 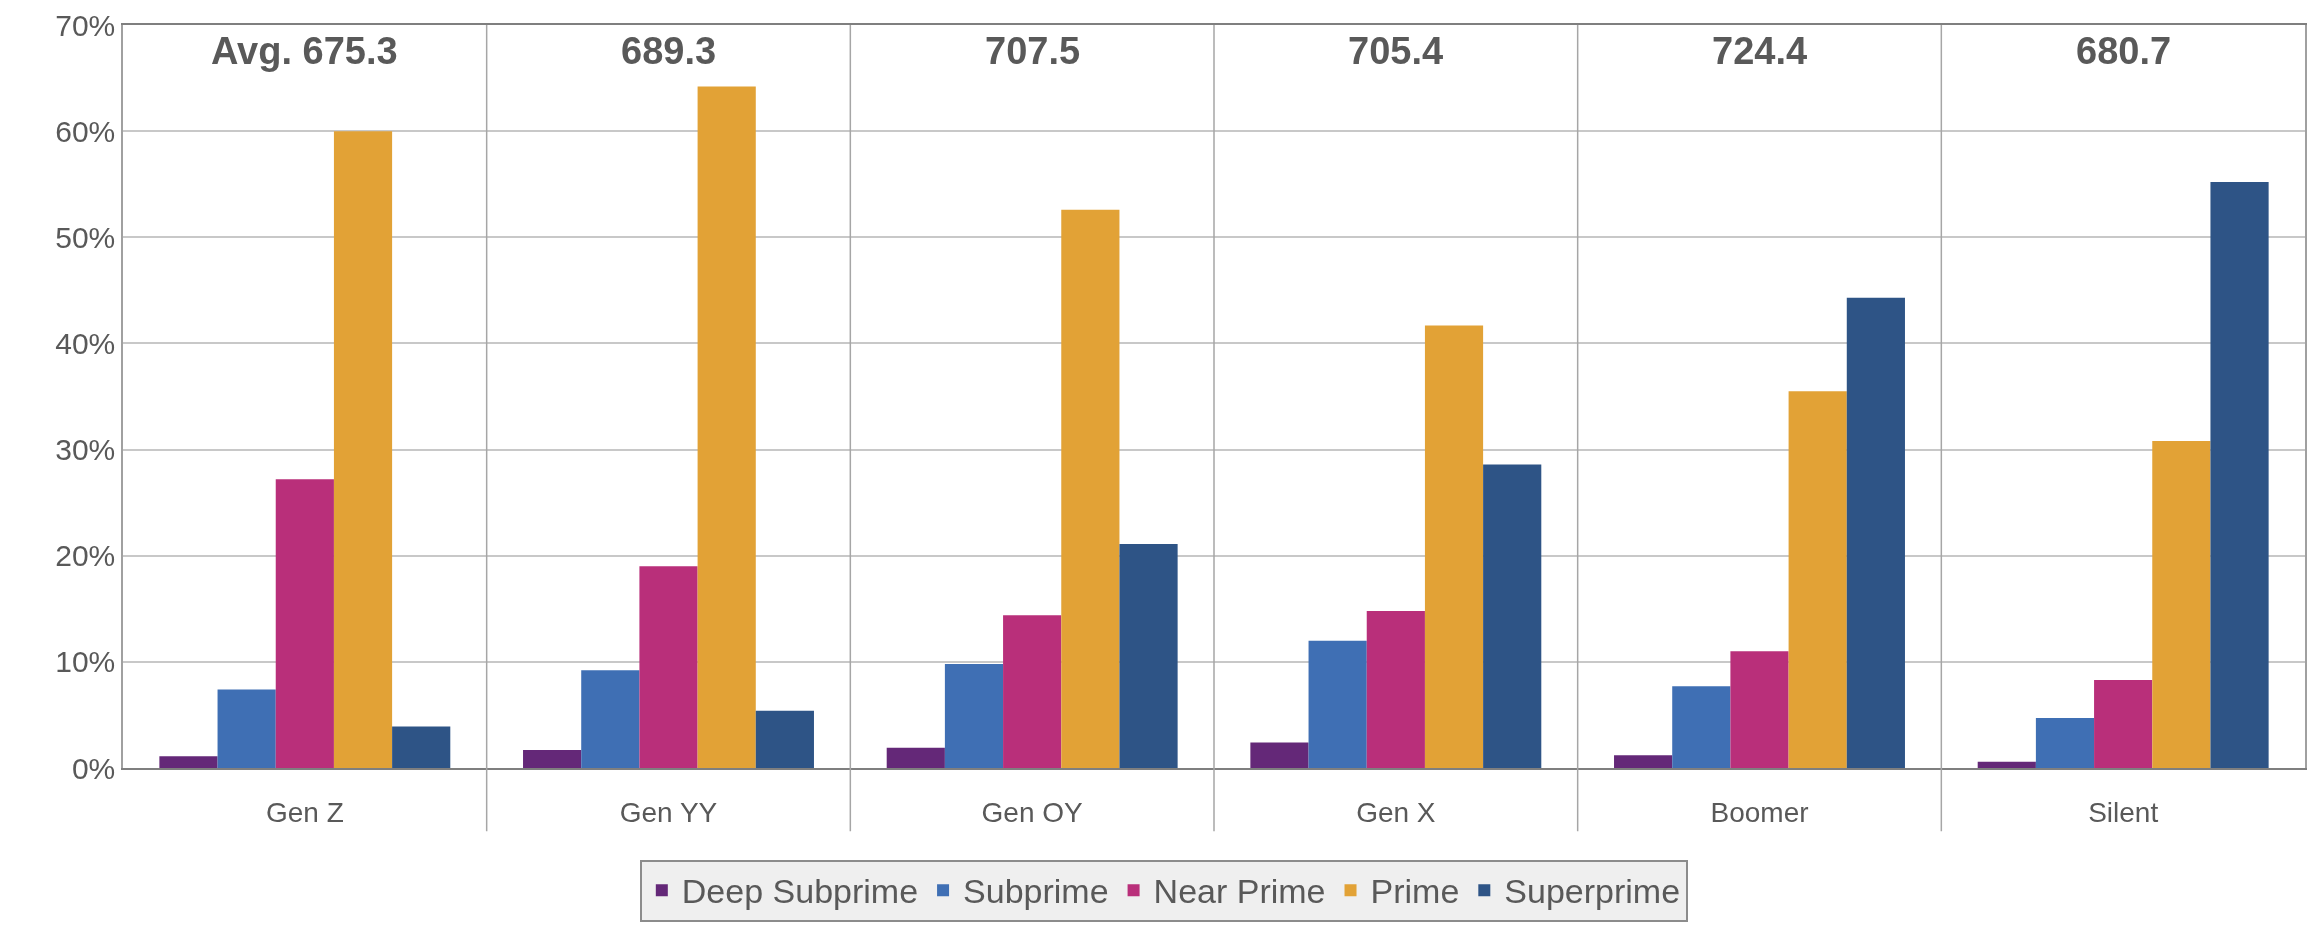 What do you see at coordinates (85, 131) in the screenshot?
I see `y-tick-label: 60%` at bounding box center [85, 131].